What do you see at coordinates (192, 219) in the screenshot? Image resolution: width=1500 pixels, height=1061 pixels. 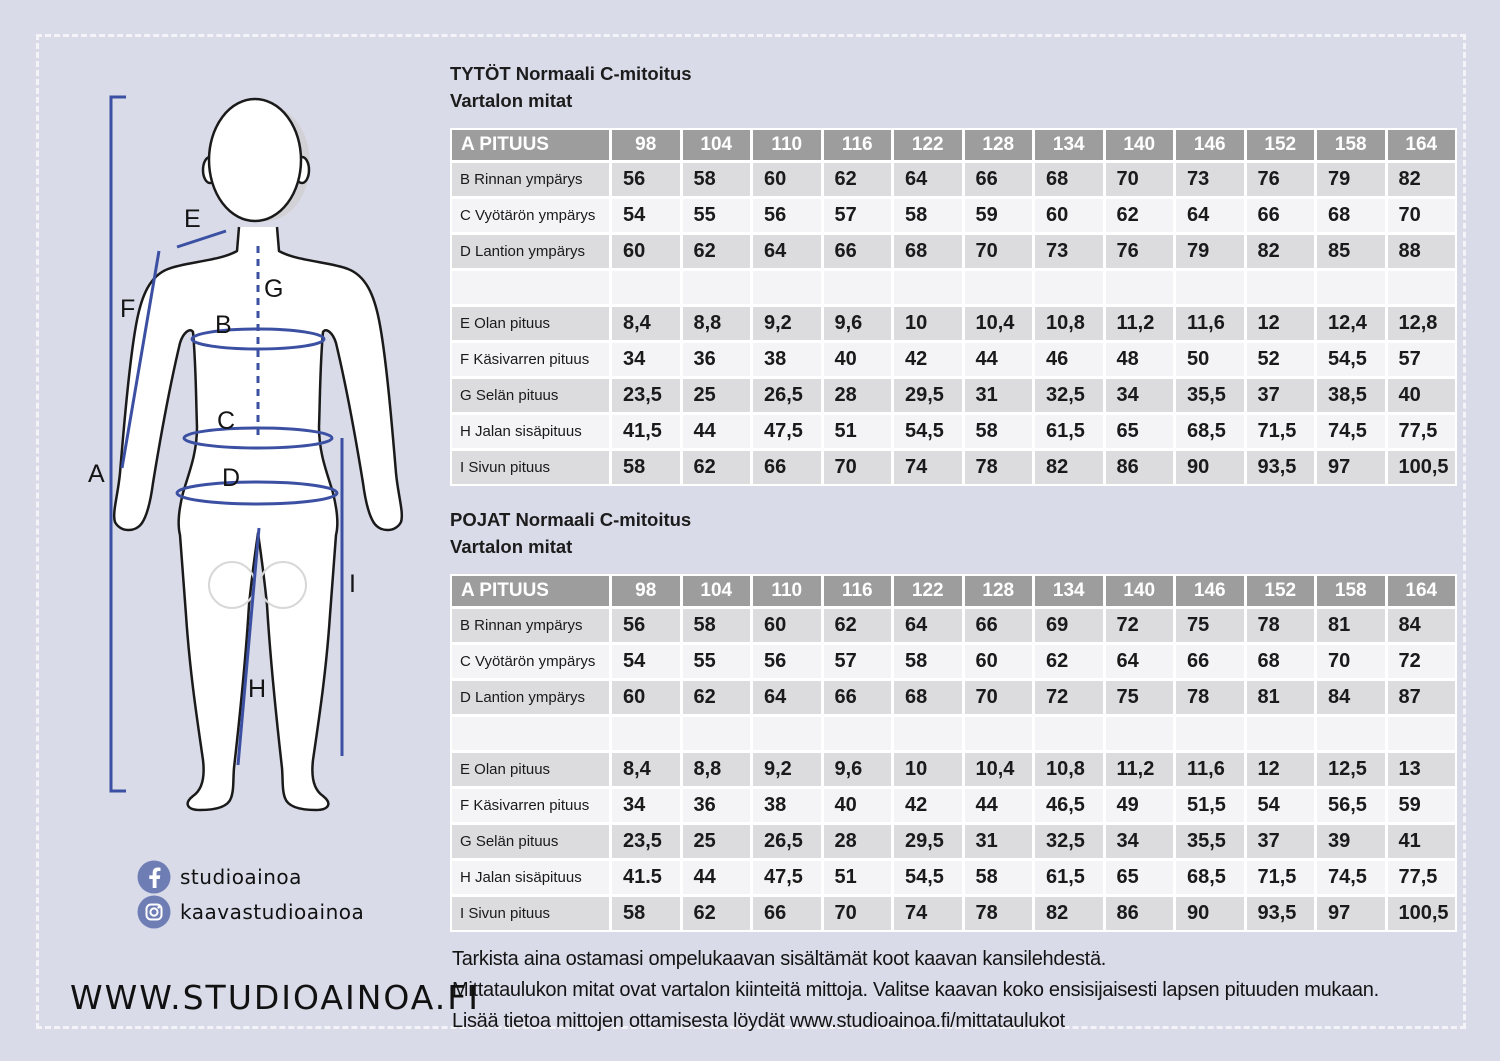 I see `figure-label-E: E` at bounding box center [192, 219].